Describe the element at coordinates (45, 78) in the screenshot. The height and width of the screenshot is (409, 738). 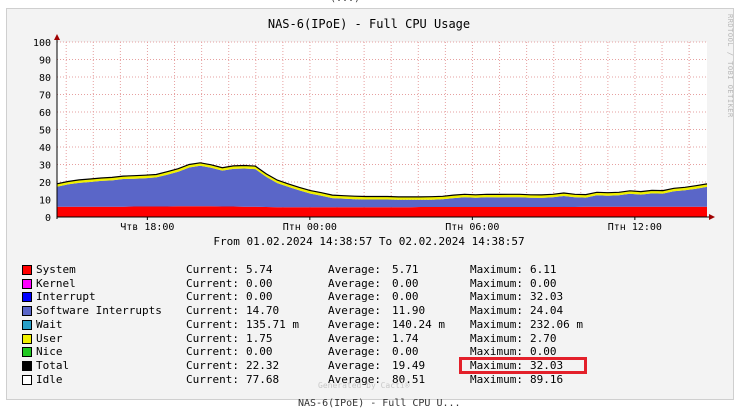
I see `y-tick-label: 80` at that location.